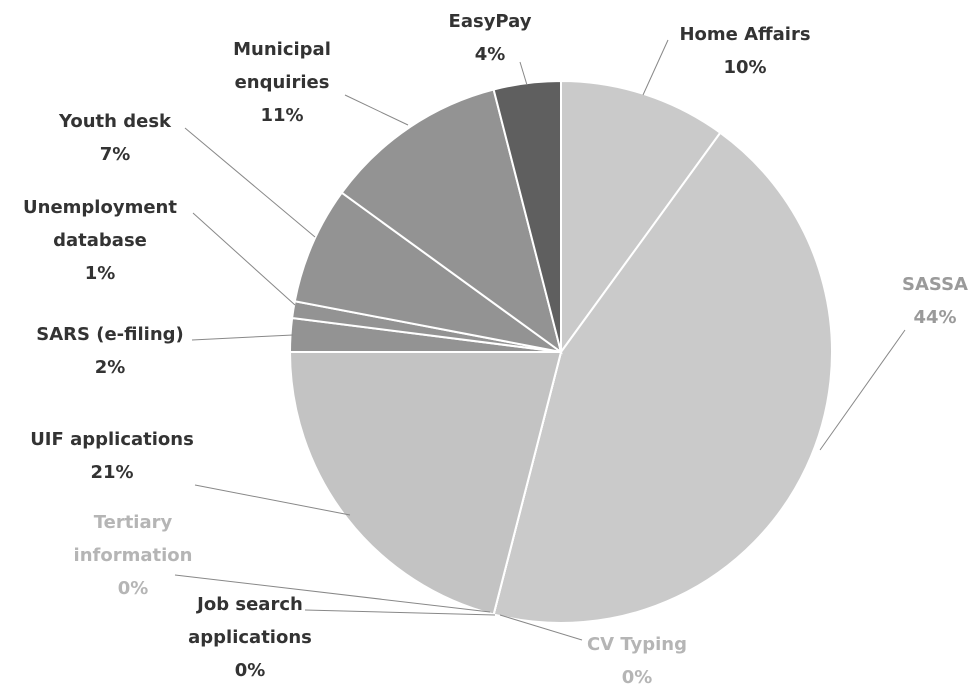  What do you see at coordinates (935, 301) in the screenshot?
I see `slice-label: SASSA 44%` at bounding box center [935, 301].